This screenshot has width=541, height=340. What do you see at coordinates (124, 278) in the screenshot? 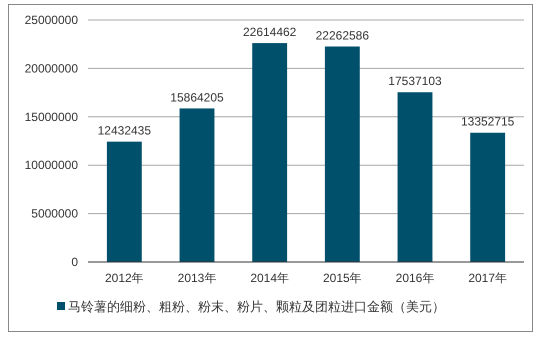
I see `xtick: 2012年` at bounding box center [124, 278].